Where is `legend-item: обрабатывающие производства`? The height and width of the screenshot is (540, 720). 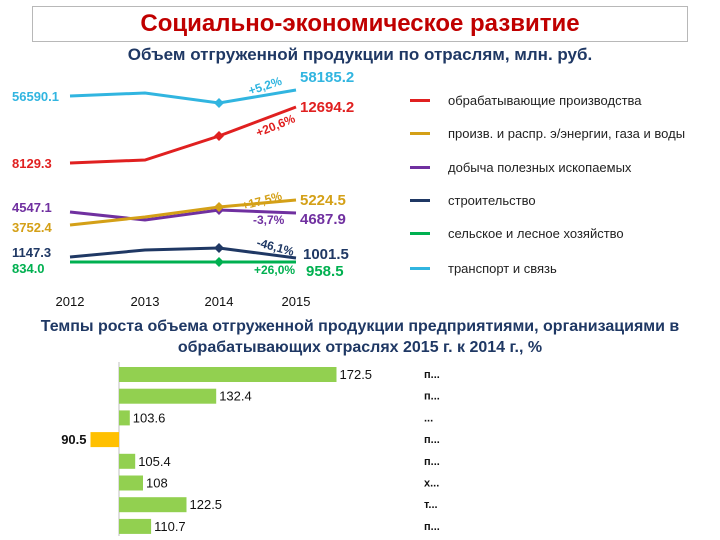 legend-item: обрабатывающие производства is located at coordinates (526, 100).